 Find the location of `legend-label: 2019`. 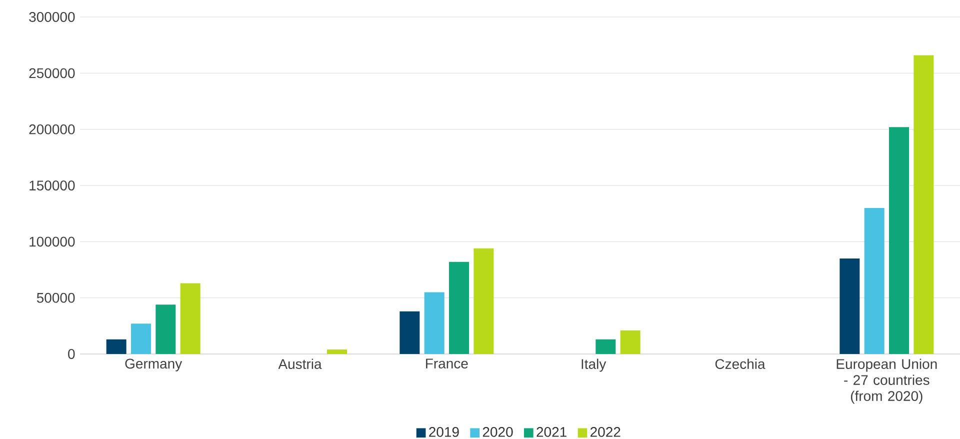

legend-label: 2019 is located at coordinates (444, 432).